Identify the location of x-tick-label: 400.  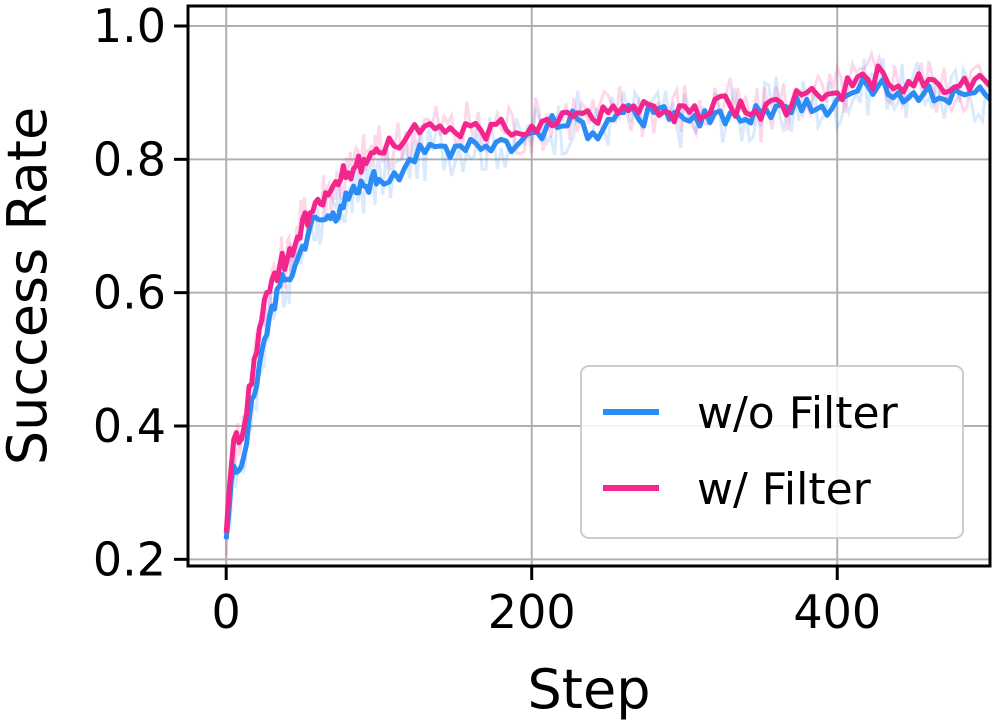
(837, 612).